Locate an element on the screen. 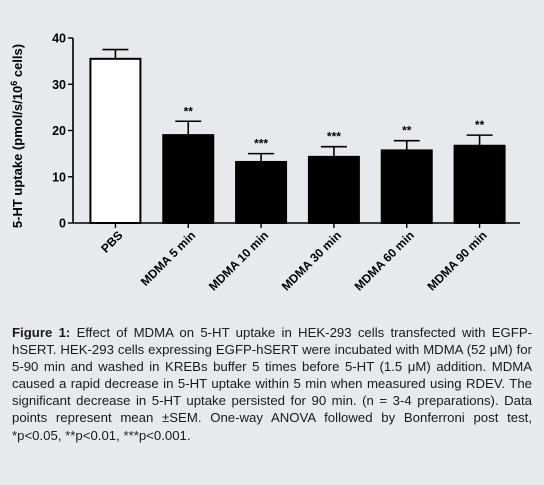 The image size is (544, 485). y-axis-label-main: 5-HT uptake (pmol/s/10 is located at coordinates (17, 157).